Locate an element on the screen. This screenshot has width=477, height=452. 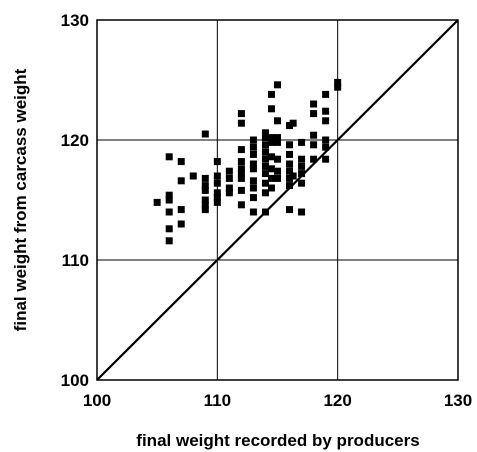
y-axis-title: final weight from carcass weight is located at coordinates (20, 199).